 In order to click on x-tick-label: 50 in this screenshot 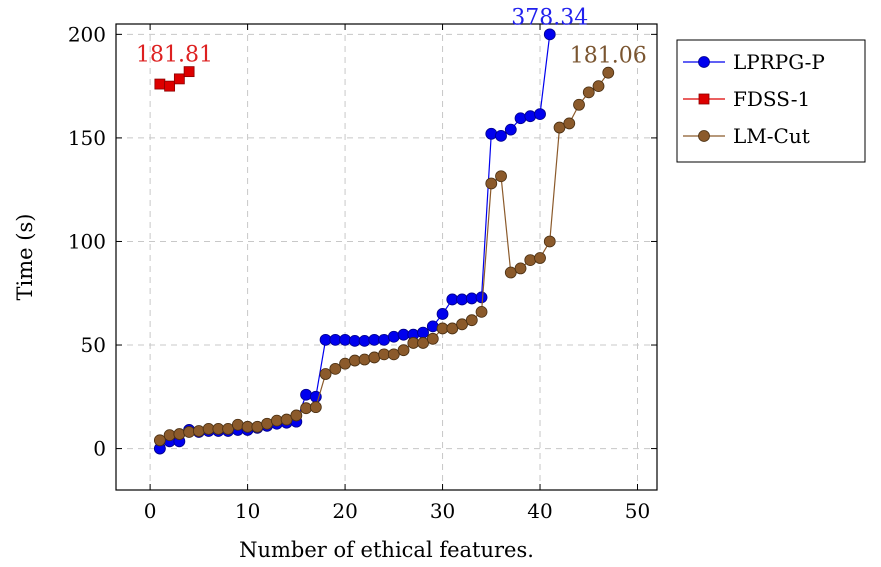, I will do `click(637, 511)`.